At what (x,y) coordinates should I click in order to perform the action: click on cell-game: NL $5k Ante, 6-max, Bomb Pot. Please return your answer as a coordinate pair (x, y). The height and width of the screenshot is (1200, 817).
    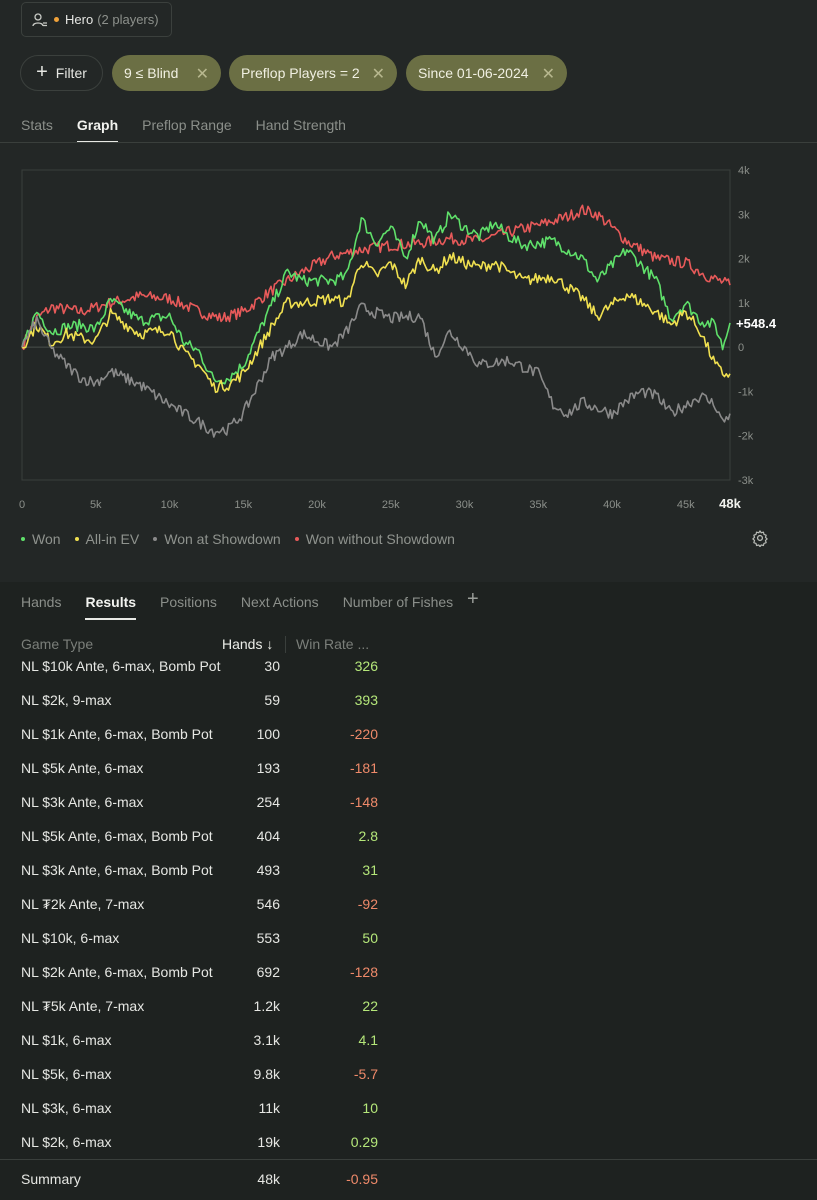
    Looking at the image, I should click on (117, 836).